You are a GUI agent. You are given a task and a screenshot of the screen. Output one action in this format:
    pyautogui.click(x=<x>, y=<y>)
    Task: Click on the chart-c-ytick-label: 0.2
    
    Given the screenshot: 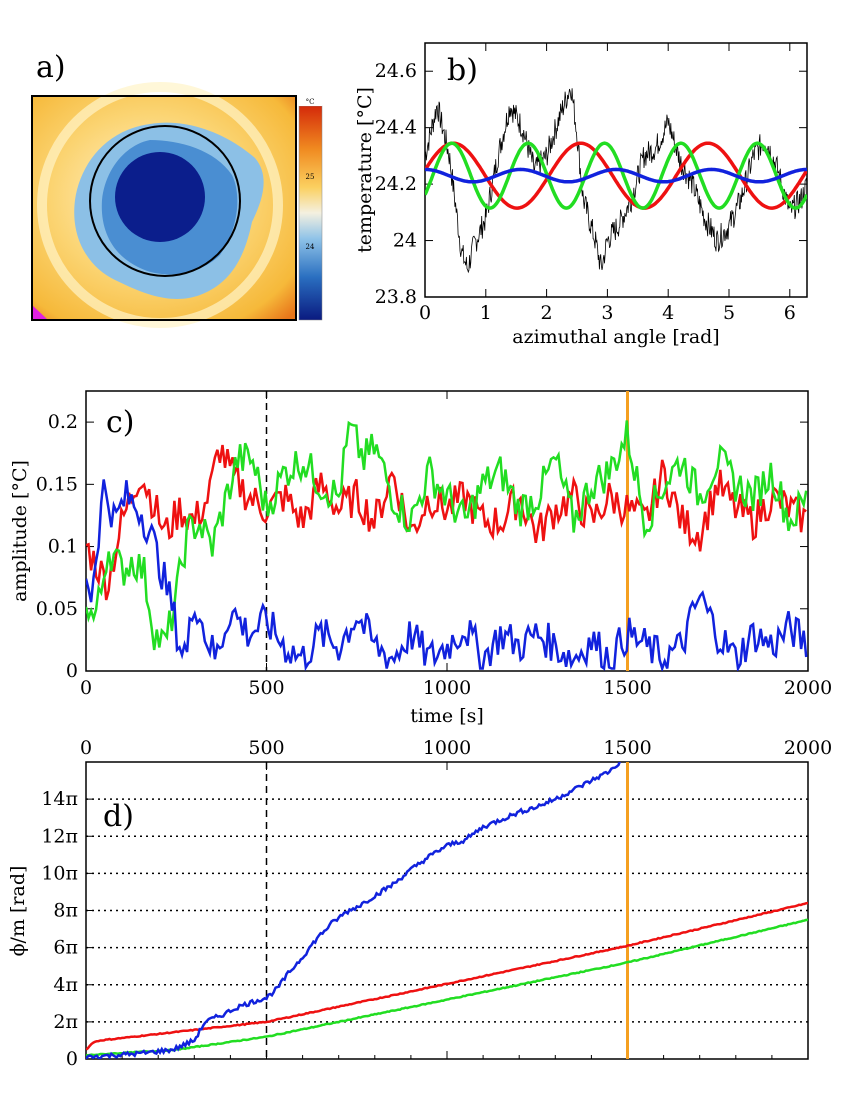 What is the action you would take?
    pyautogui.click(x=63, y=422)
    